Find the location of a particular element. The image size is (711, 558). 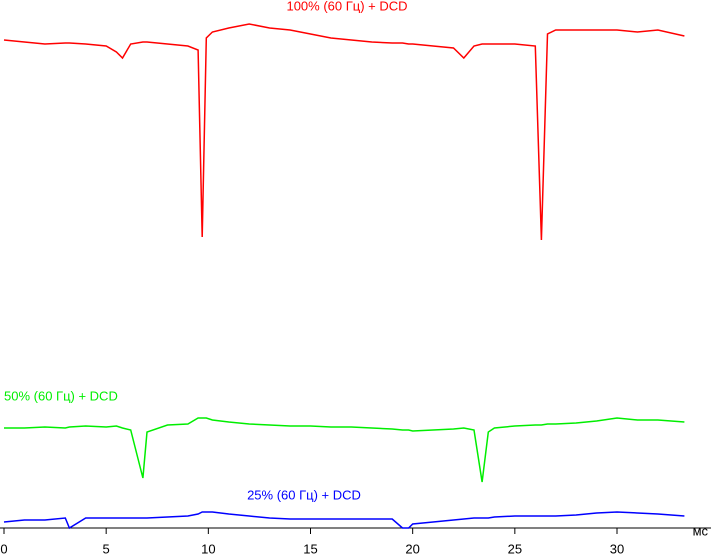

x-tick-label: 0 is located at coordinates (3, 548).